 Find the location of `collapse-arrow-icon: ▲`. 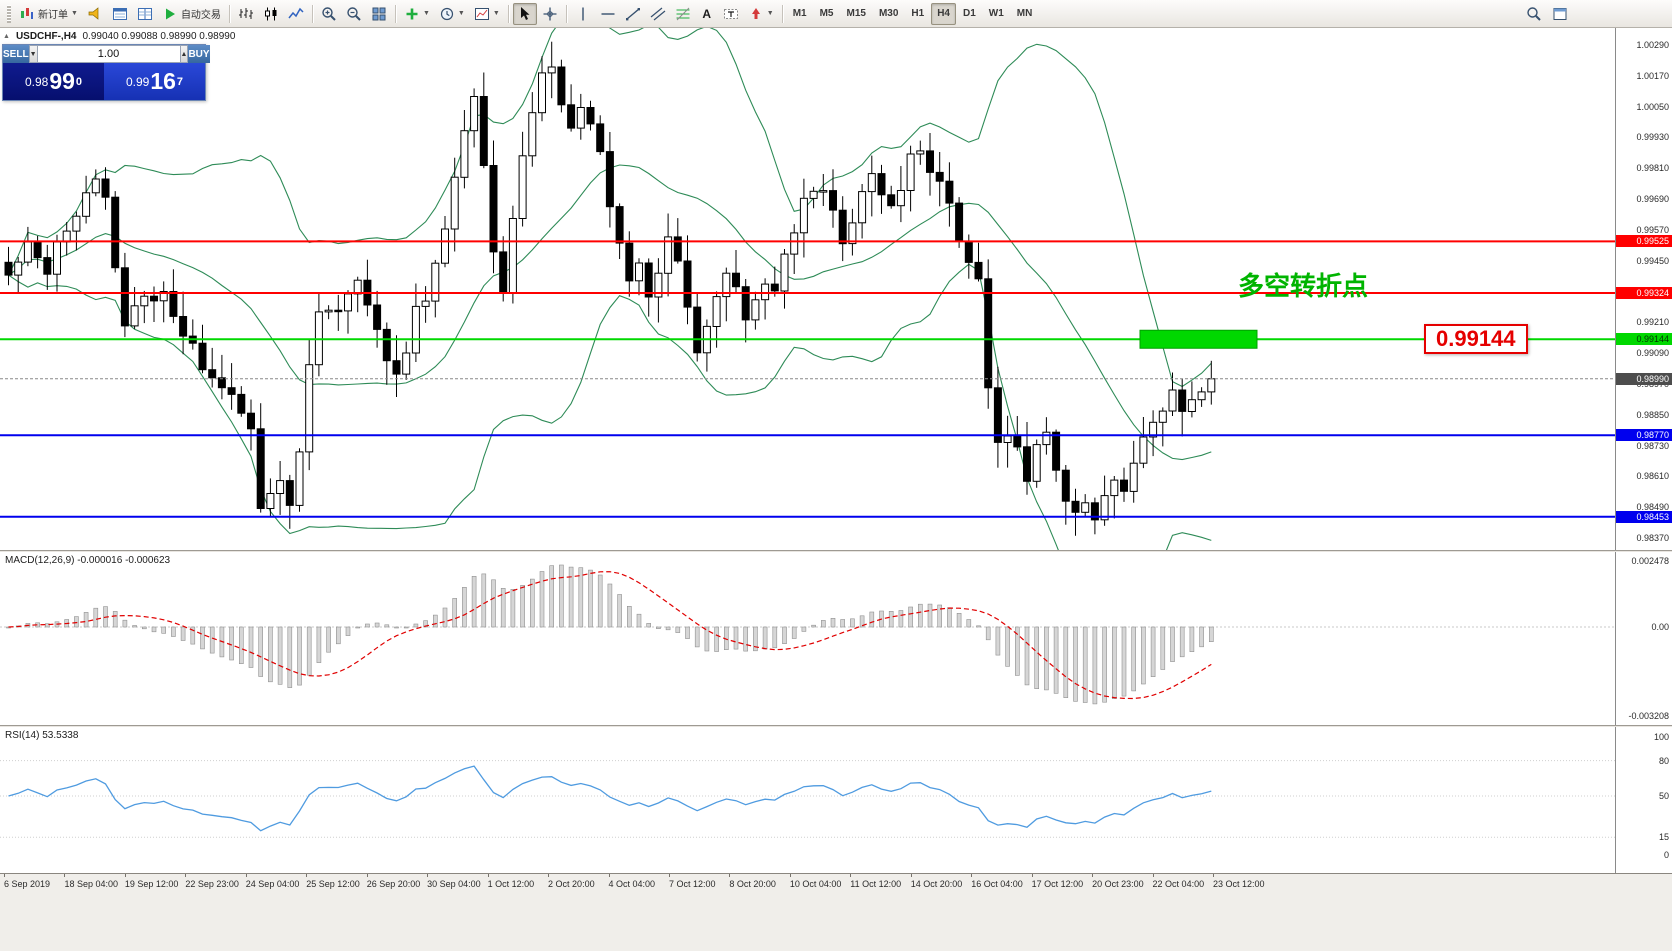

collapse-arrow-icon: ▲ is located at coordinates (6, 36).